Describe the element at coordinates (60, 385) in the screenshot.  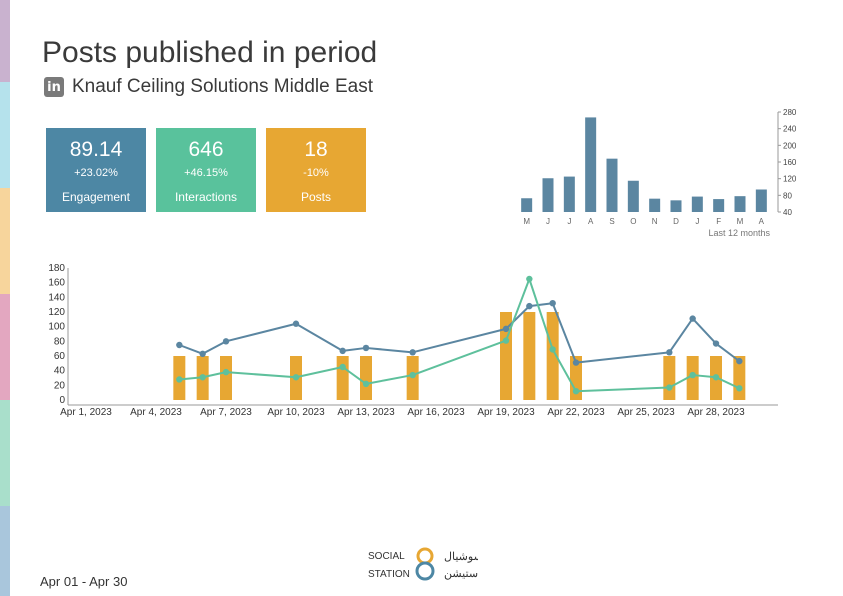
I see `y-tick-label: 20` at that location.